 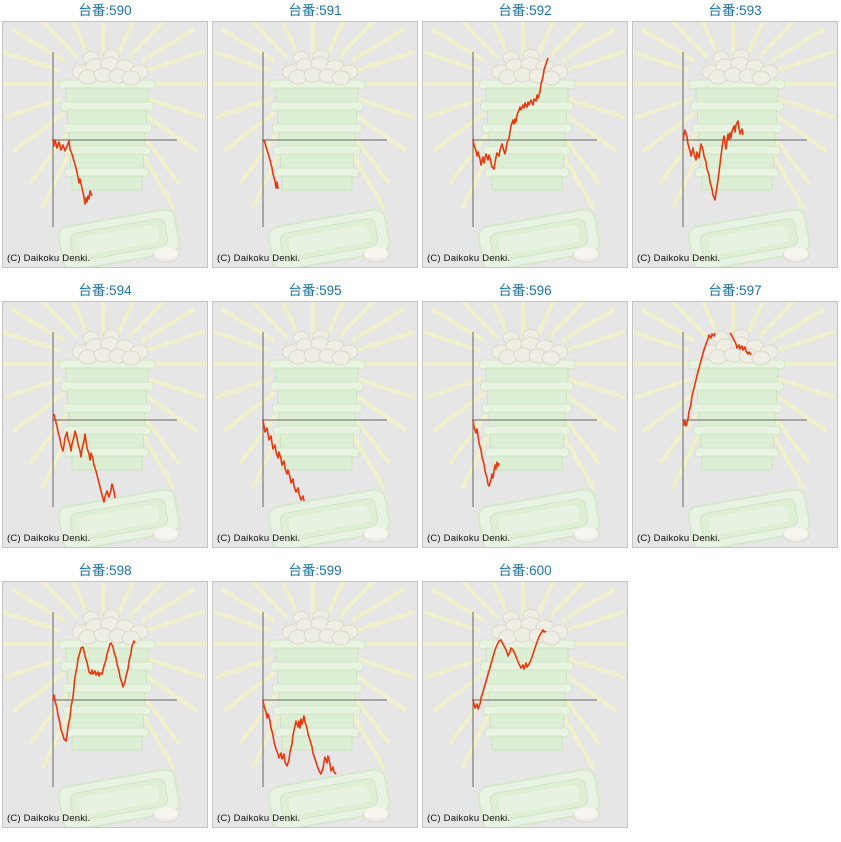 I want to click on machine-tile: 台番:595 (C) Daikoku Denki., so click(x=315, y=414).